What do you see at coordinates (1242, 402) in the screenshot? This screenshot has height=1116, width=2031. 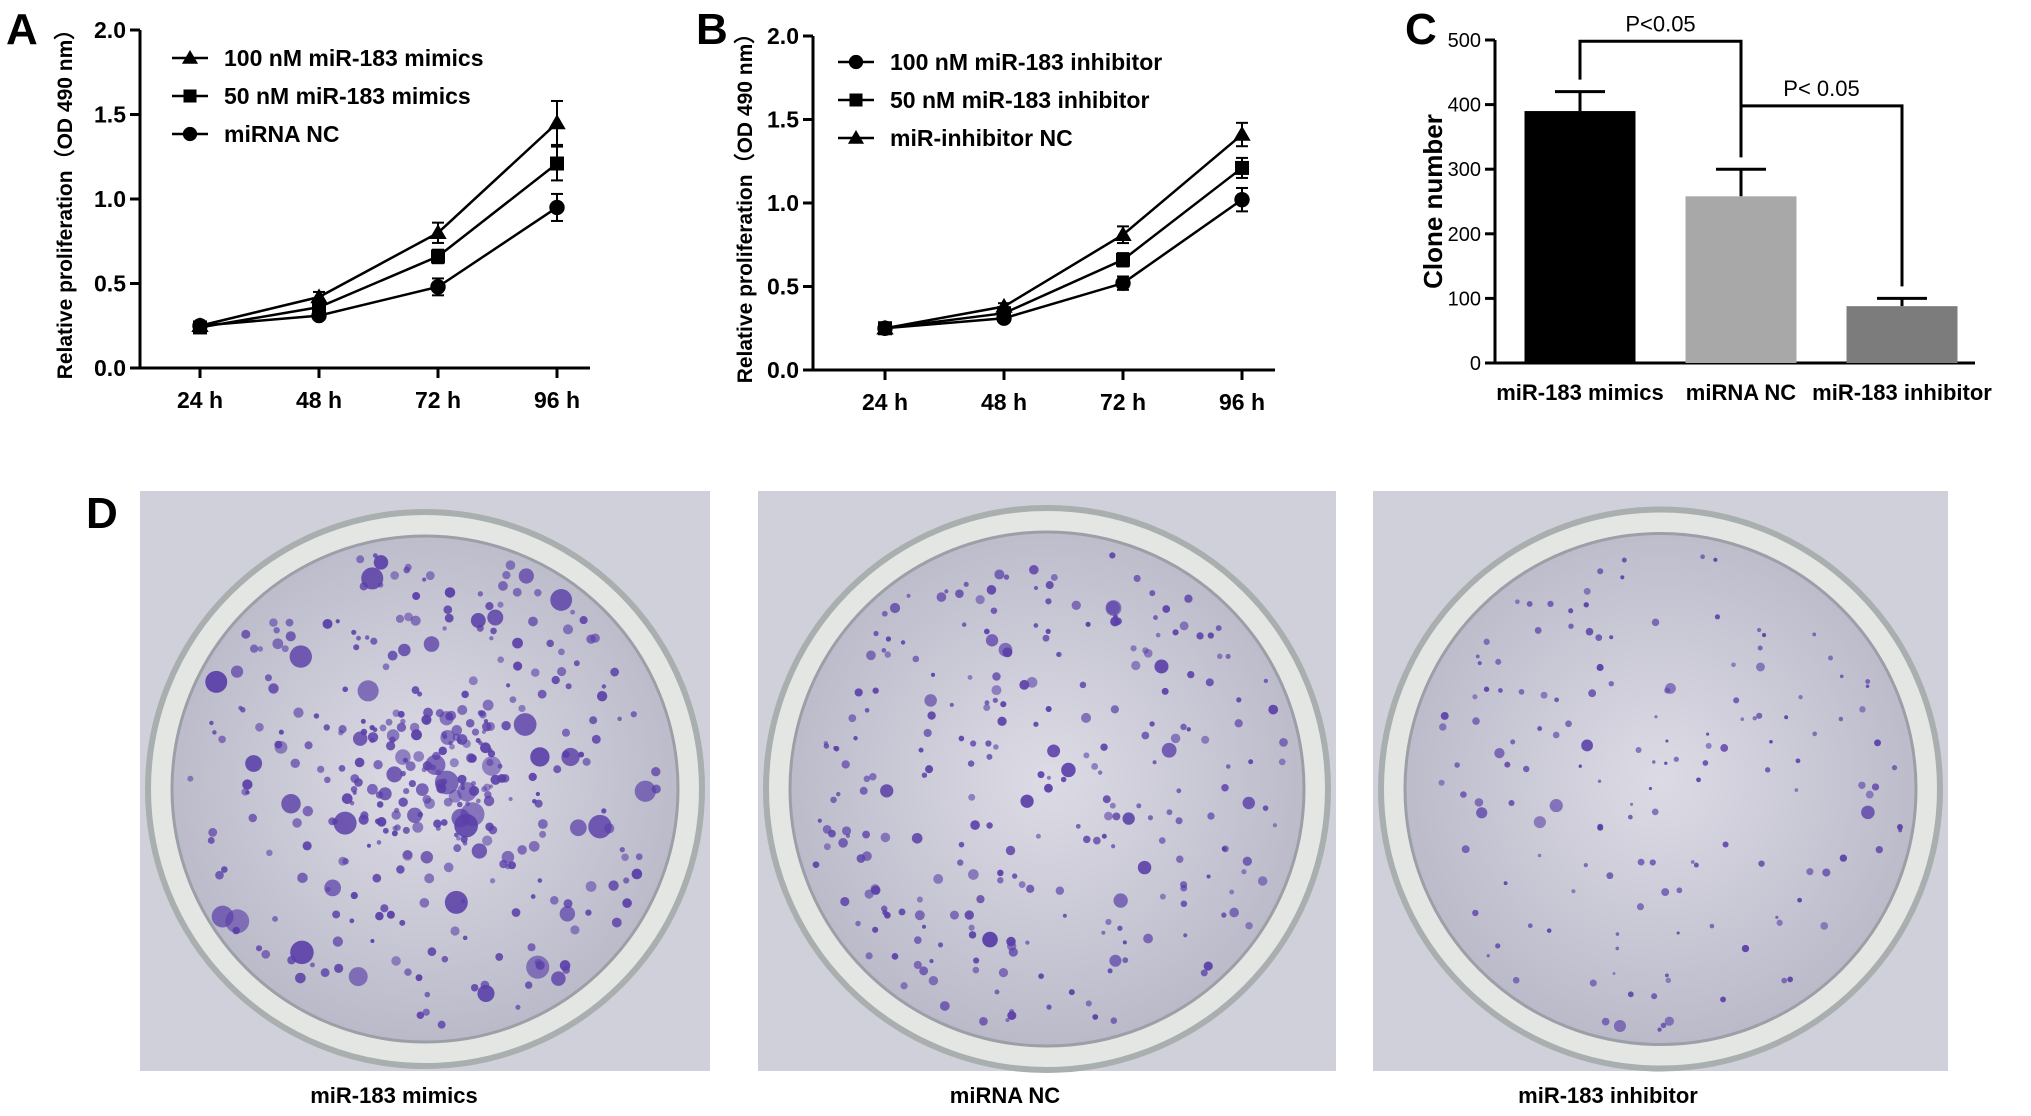 I see `chart-b-x-tick-label: 96 h` at bounding box center [1242, 402].